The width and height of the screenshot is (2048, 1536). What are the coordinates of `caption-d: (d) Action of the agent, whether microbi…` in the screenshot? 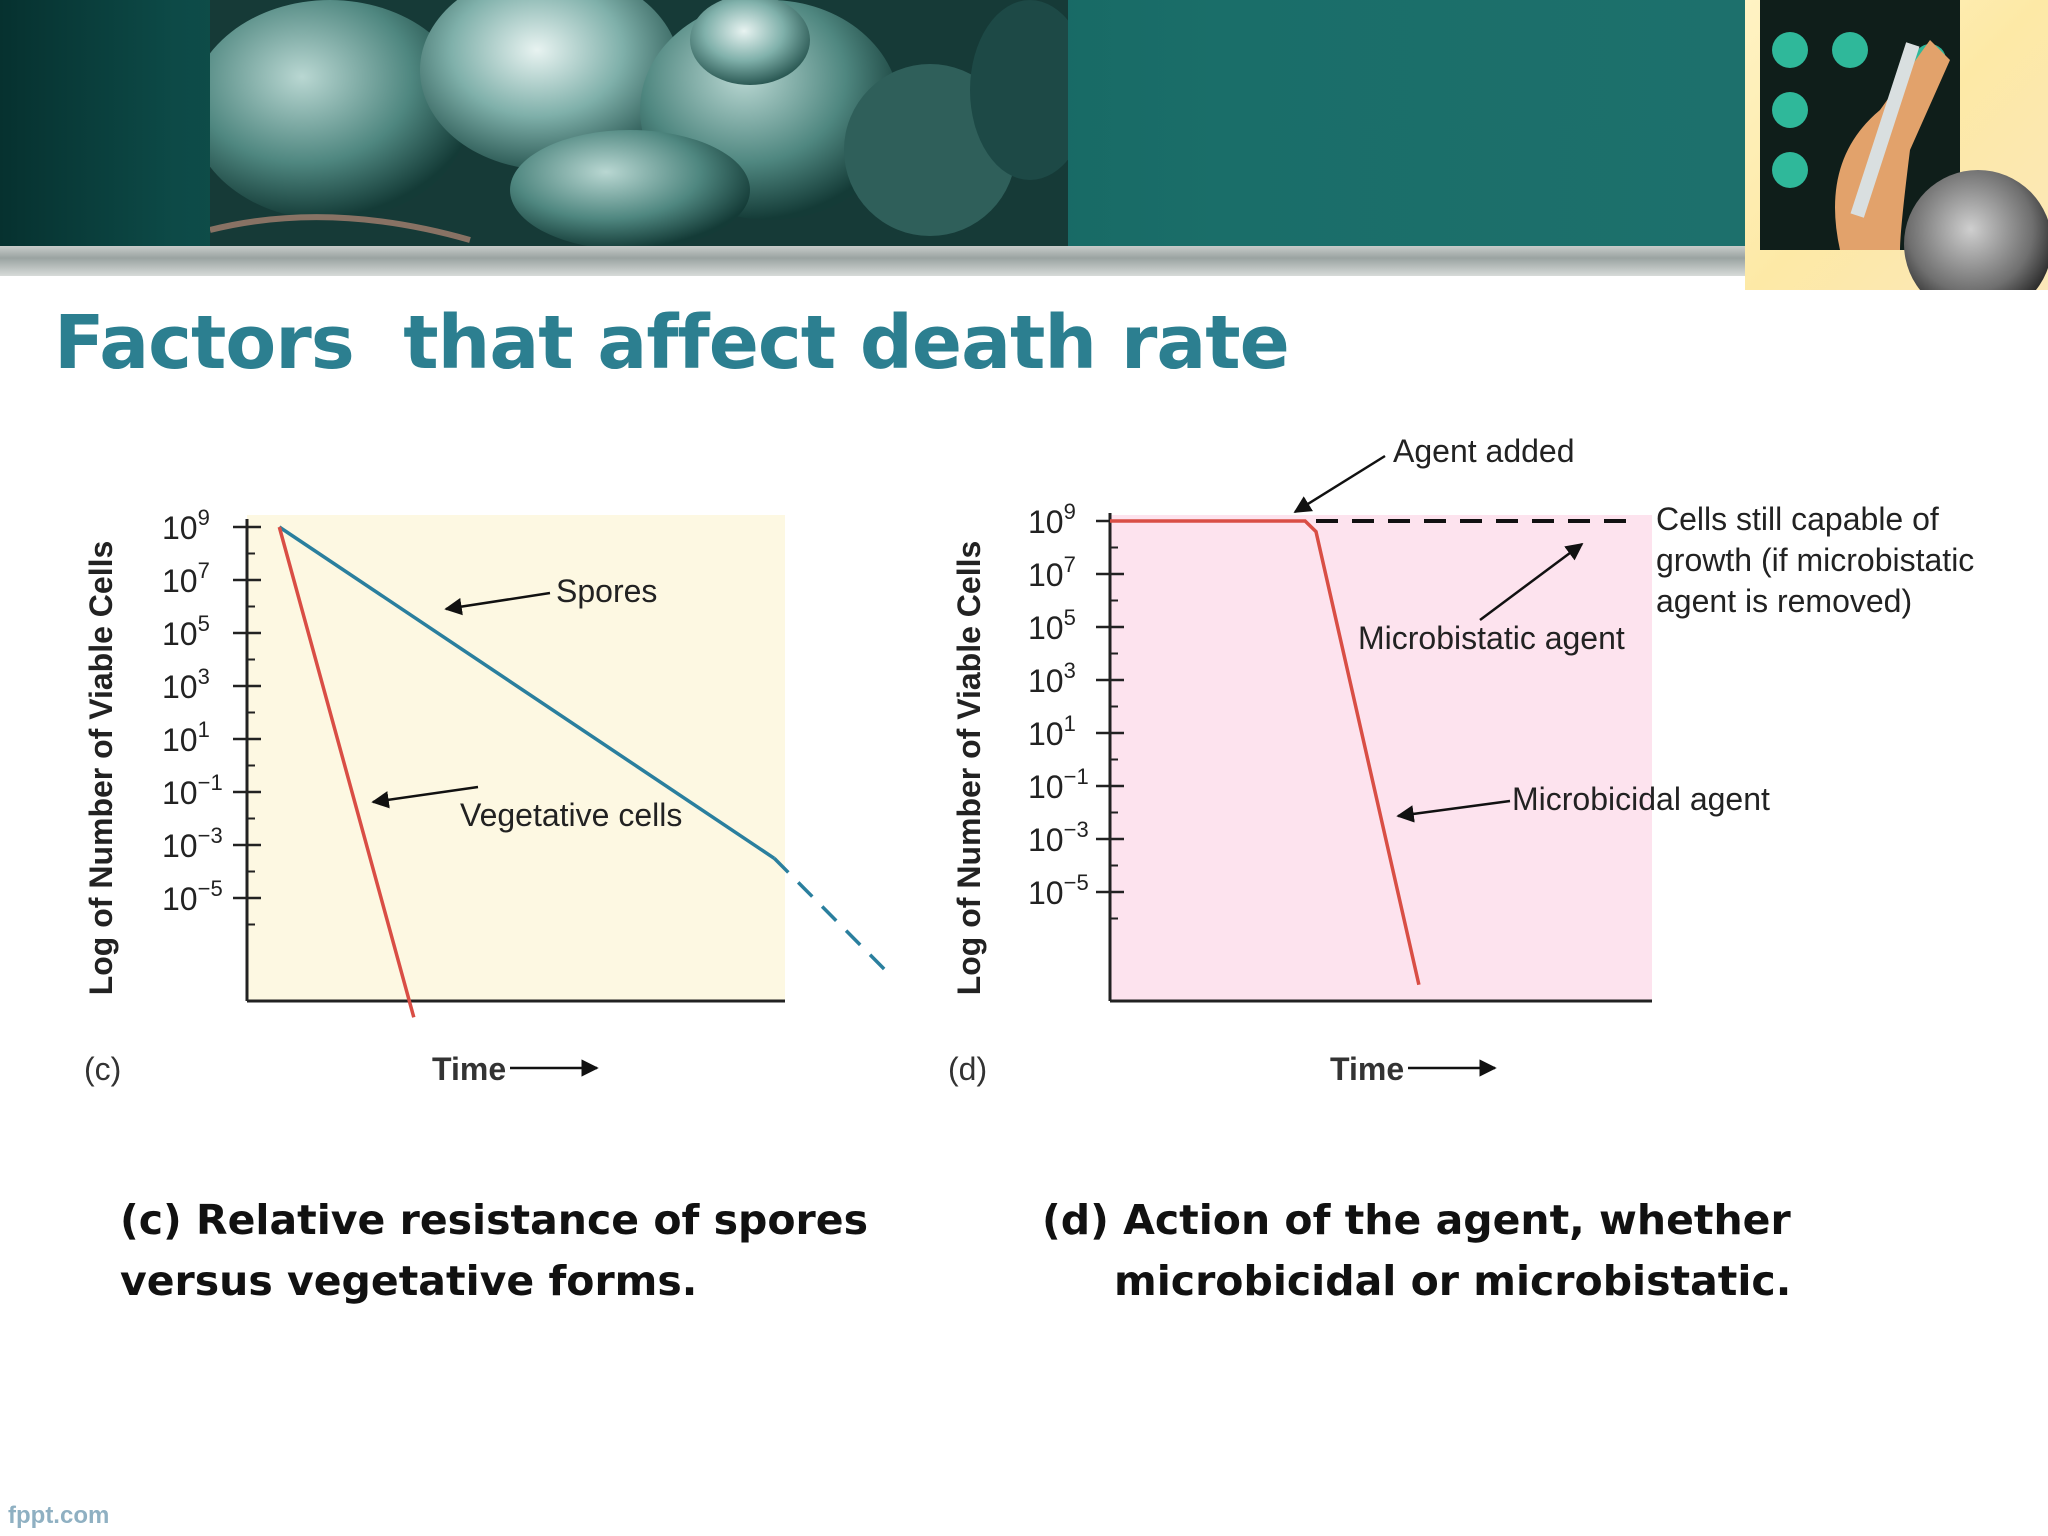 It's located at (1422, 1251).